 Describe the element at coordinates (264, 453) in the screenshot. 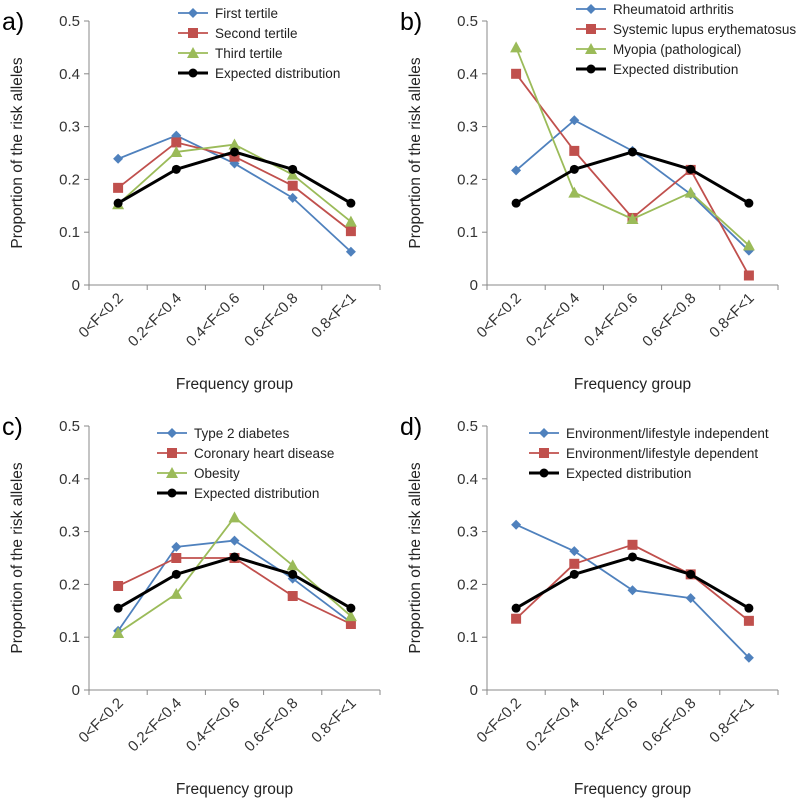

I see `legend-entry: Coronary heart disease` at that location.